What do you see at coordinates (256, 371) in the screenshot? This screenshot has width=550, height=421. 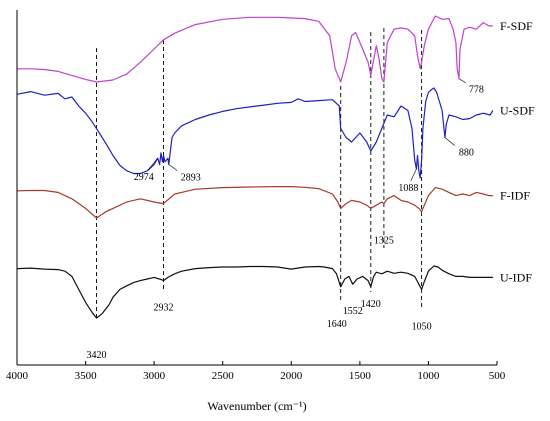 I see `x-ticks: 4000 3500 3000 2500 2000 1500 1000 500` at bounding box center [256, 371].